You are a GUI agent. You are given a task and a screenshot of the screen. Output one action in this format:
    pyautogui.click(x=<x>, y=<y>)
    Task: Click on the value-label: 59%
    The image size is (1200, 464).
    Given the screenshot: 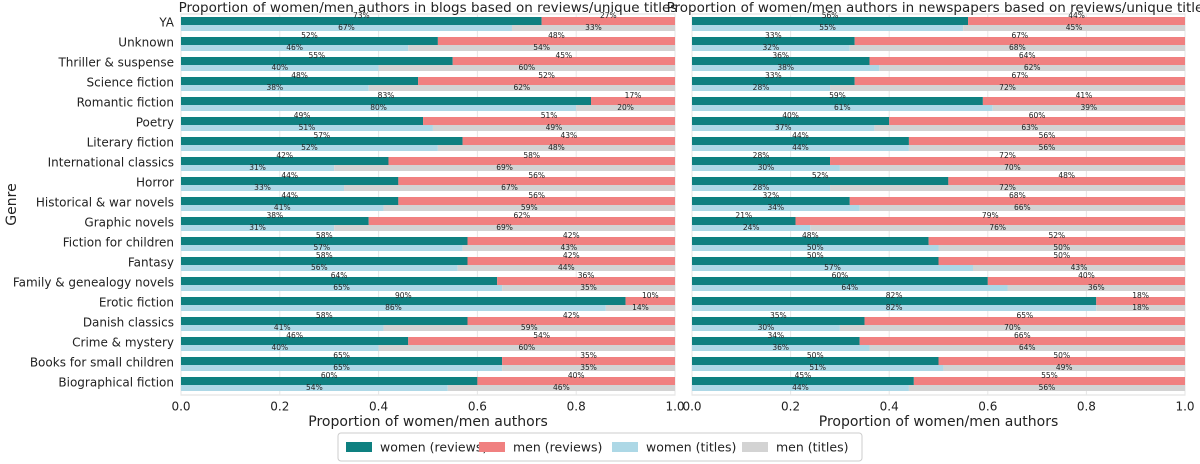 What is the action you would take?
    pyautogui.click(x=529, y=207)
    